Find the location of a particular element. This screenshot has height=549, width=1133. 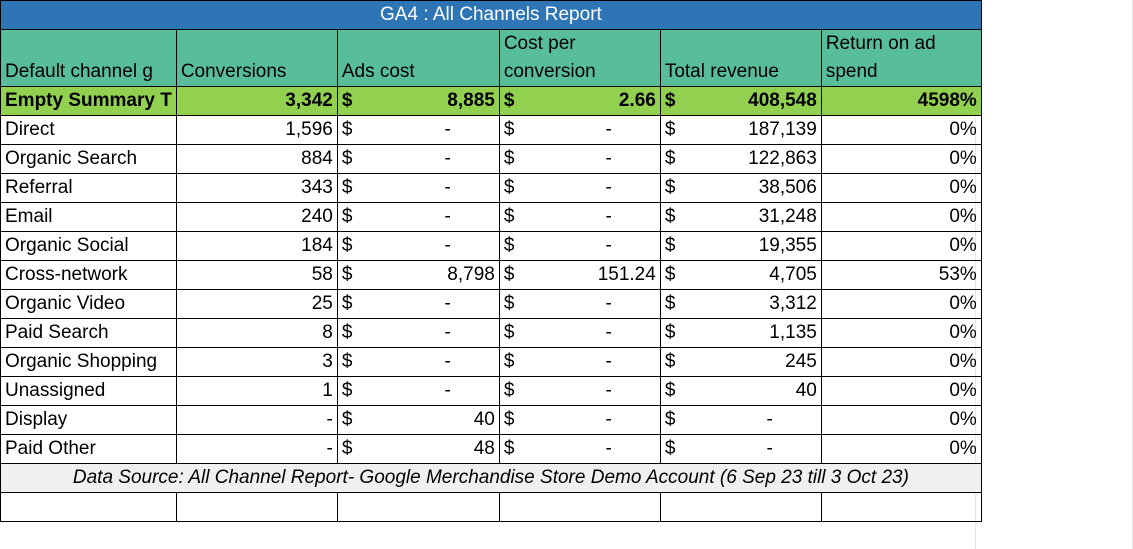

conversions-cell: 1 is located at coordinates (256, 391).